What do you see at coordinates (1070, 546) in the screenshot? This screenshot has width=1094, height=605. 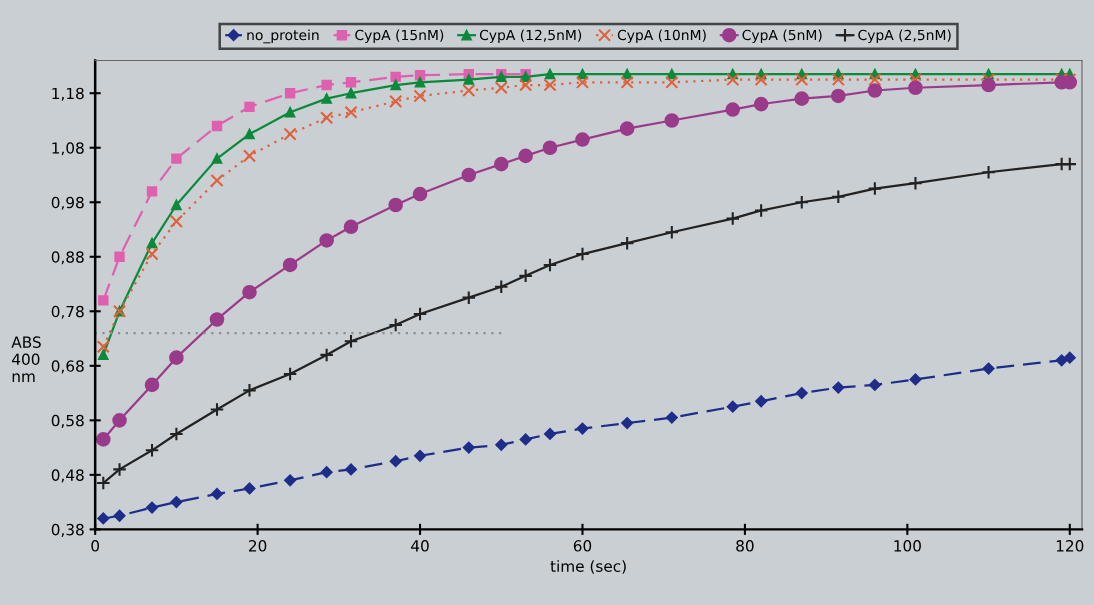 I see `x-tick-label: 120` at bounding box center [1070, 546].